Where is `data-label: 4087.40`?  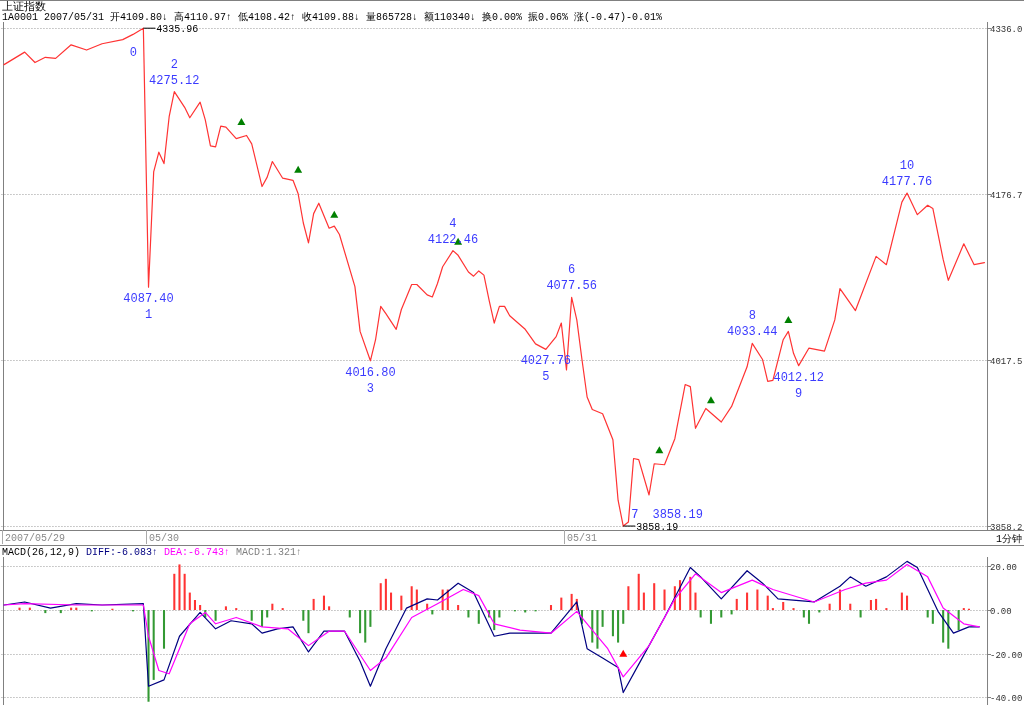 data-label: 4087.40 is located at coordinates (148, 299).